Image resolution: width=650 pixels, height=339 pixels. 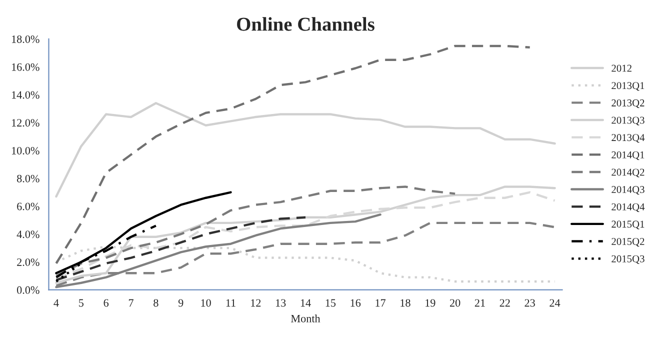 What do you see at coordinates (628, 86) in the screenshot?
I see `legend-label: 2013Q1` at bounding box center [628, 86].